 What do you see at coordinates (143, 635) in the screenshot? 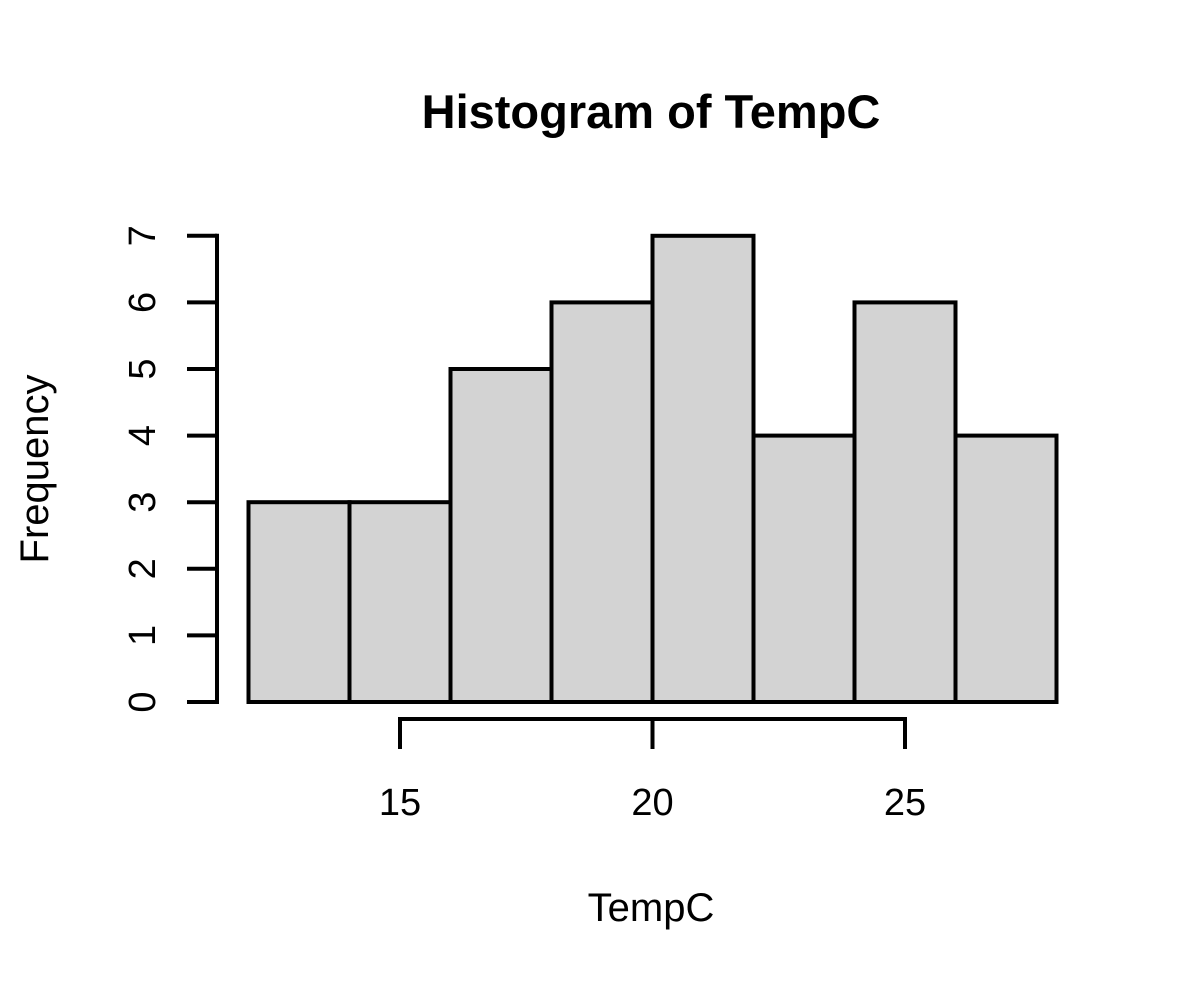
I see `y-tick-label: 1` at bounding box center [143, 635].